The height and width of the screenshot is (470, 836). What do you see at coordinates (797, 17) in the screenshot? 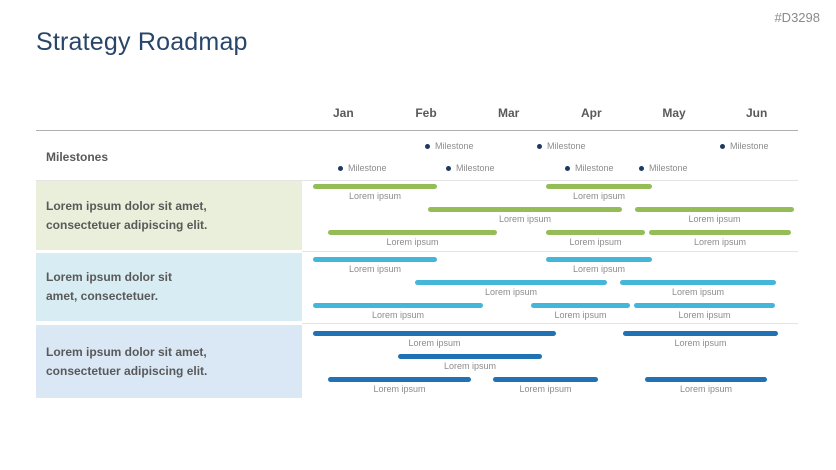
I see `template-code: #D3298` at bounding box center [797, 17].